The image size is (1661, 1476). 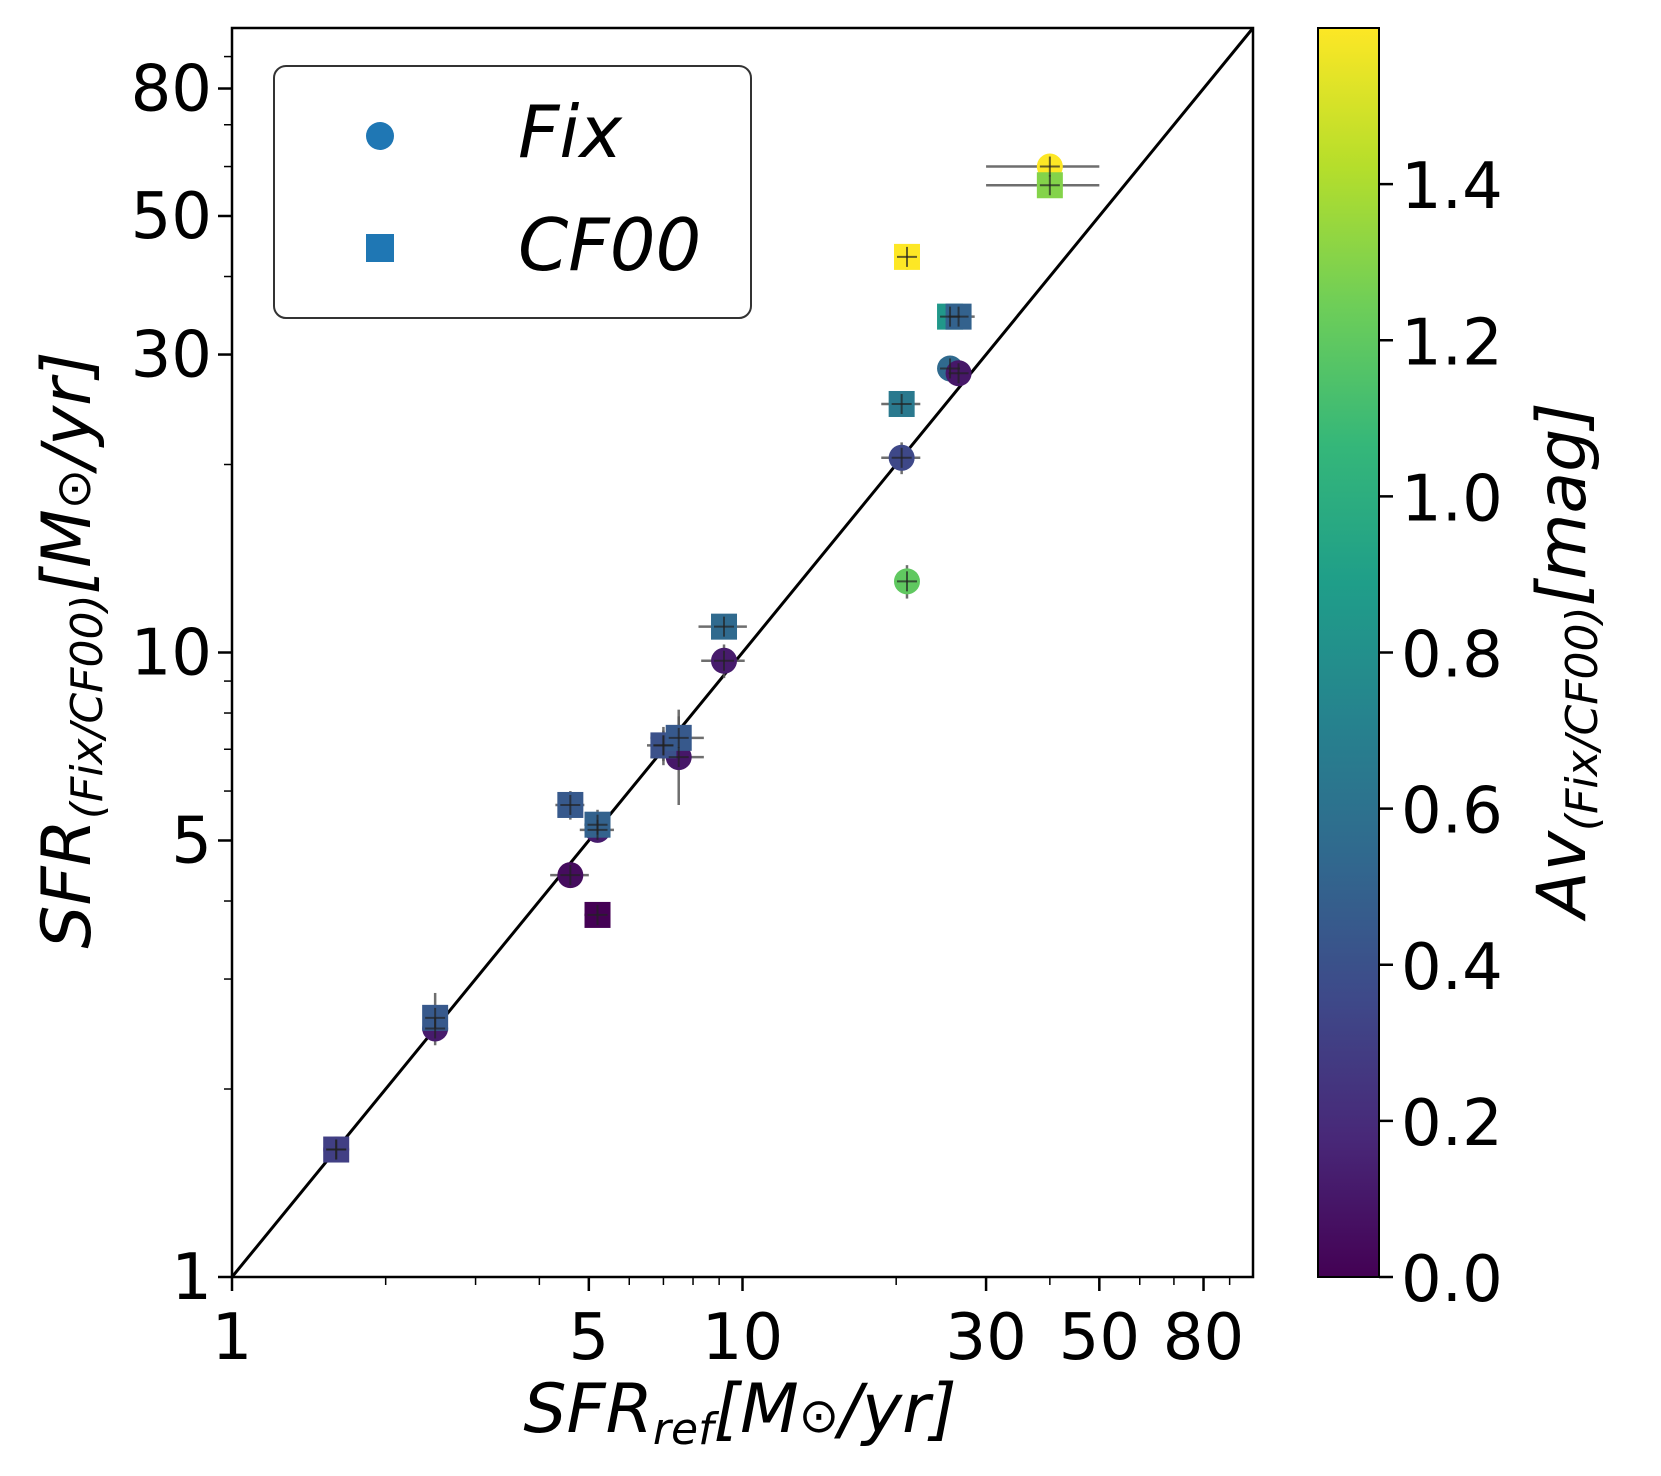 I want to click on y-tick-label: 30, so click(x=171, y=356).